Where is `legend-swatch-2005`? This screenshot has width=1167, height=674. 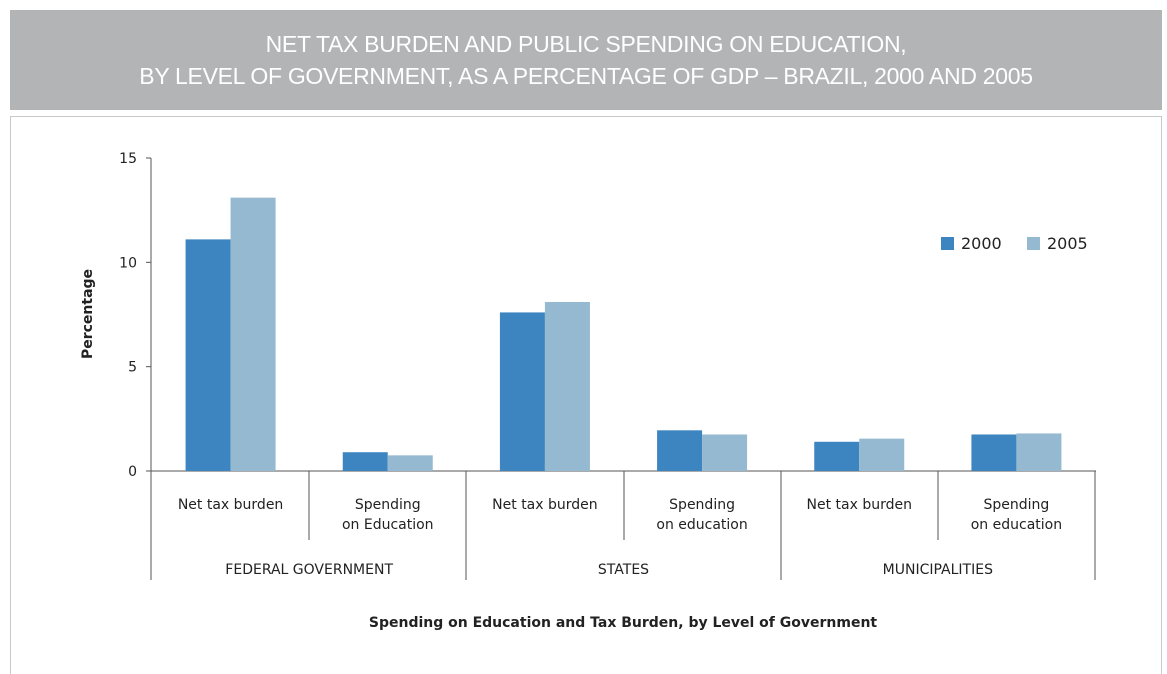 legend-swatch-2005 is located at coordinates (1033, 243).